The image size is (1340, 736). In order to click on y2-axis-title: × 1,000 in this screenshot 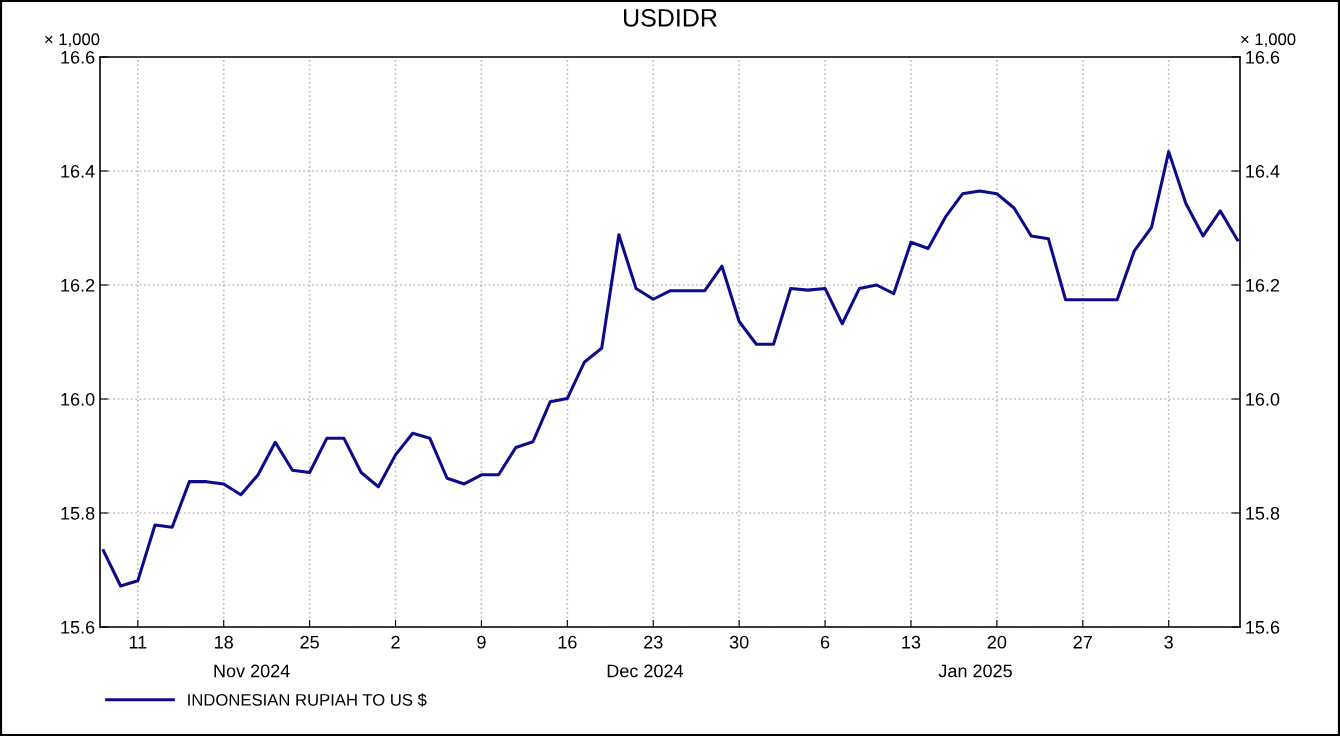, I will do `click(1268, 40)`.